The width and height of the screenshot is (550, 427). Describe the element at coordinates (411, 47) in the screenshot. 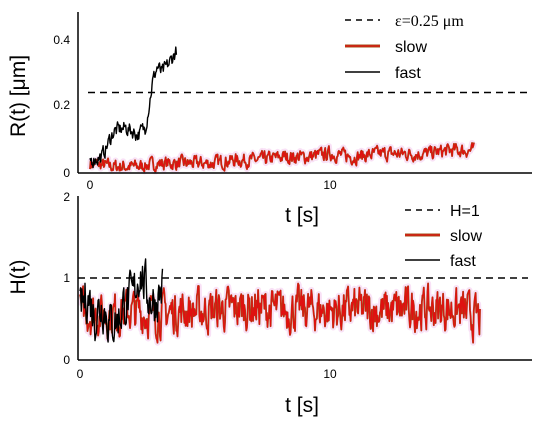

I see `r-legend-slow-label: slow` at that location.